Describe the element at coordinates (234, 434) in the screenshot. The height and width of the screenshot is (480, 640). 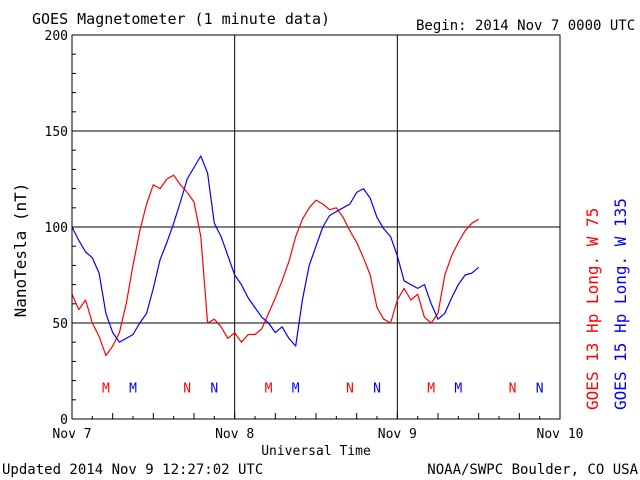
I see `x-tick-label: Nov 8` at that location.